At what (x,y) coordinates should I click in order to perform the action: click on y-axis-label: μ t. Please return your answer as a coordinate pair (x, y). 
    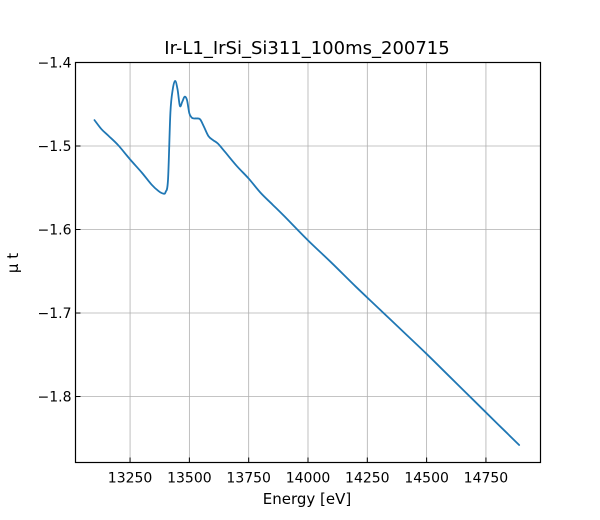
    Looking at the image, I should click on (13, 263).